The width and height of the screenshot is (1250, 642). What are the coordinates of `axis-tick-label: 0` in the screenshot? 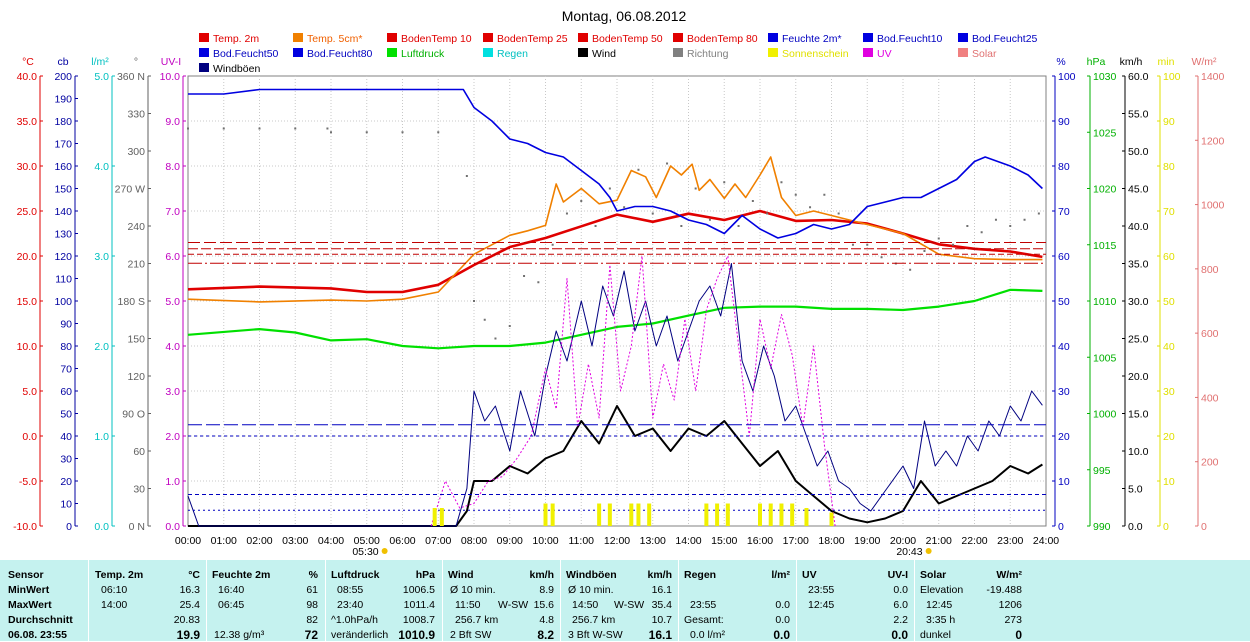 It's located at (1204, 527).